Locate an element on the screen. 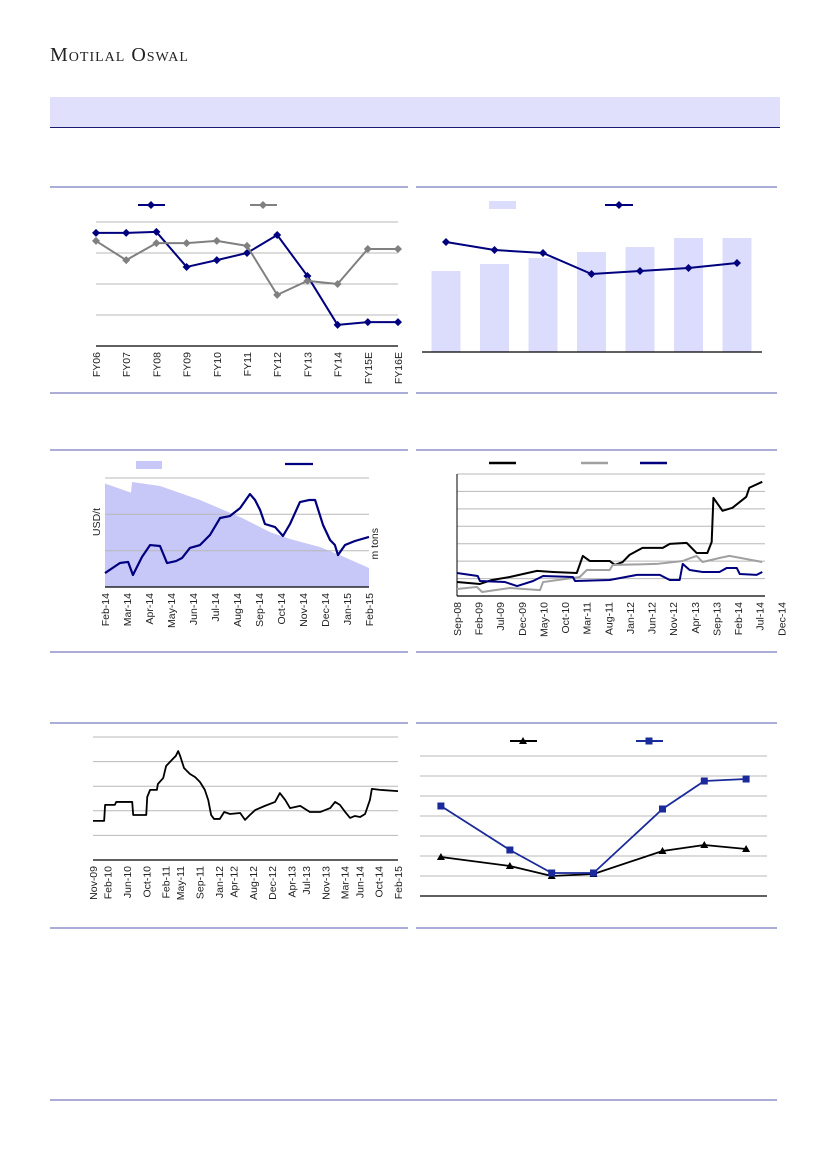 The width and height of the screenshot is (827, 1169). x-tick-label: Jul-13 is located at coordinates (307, 880).